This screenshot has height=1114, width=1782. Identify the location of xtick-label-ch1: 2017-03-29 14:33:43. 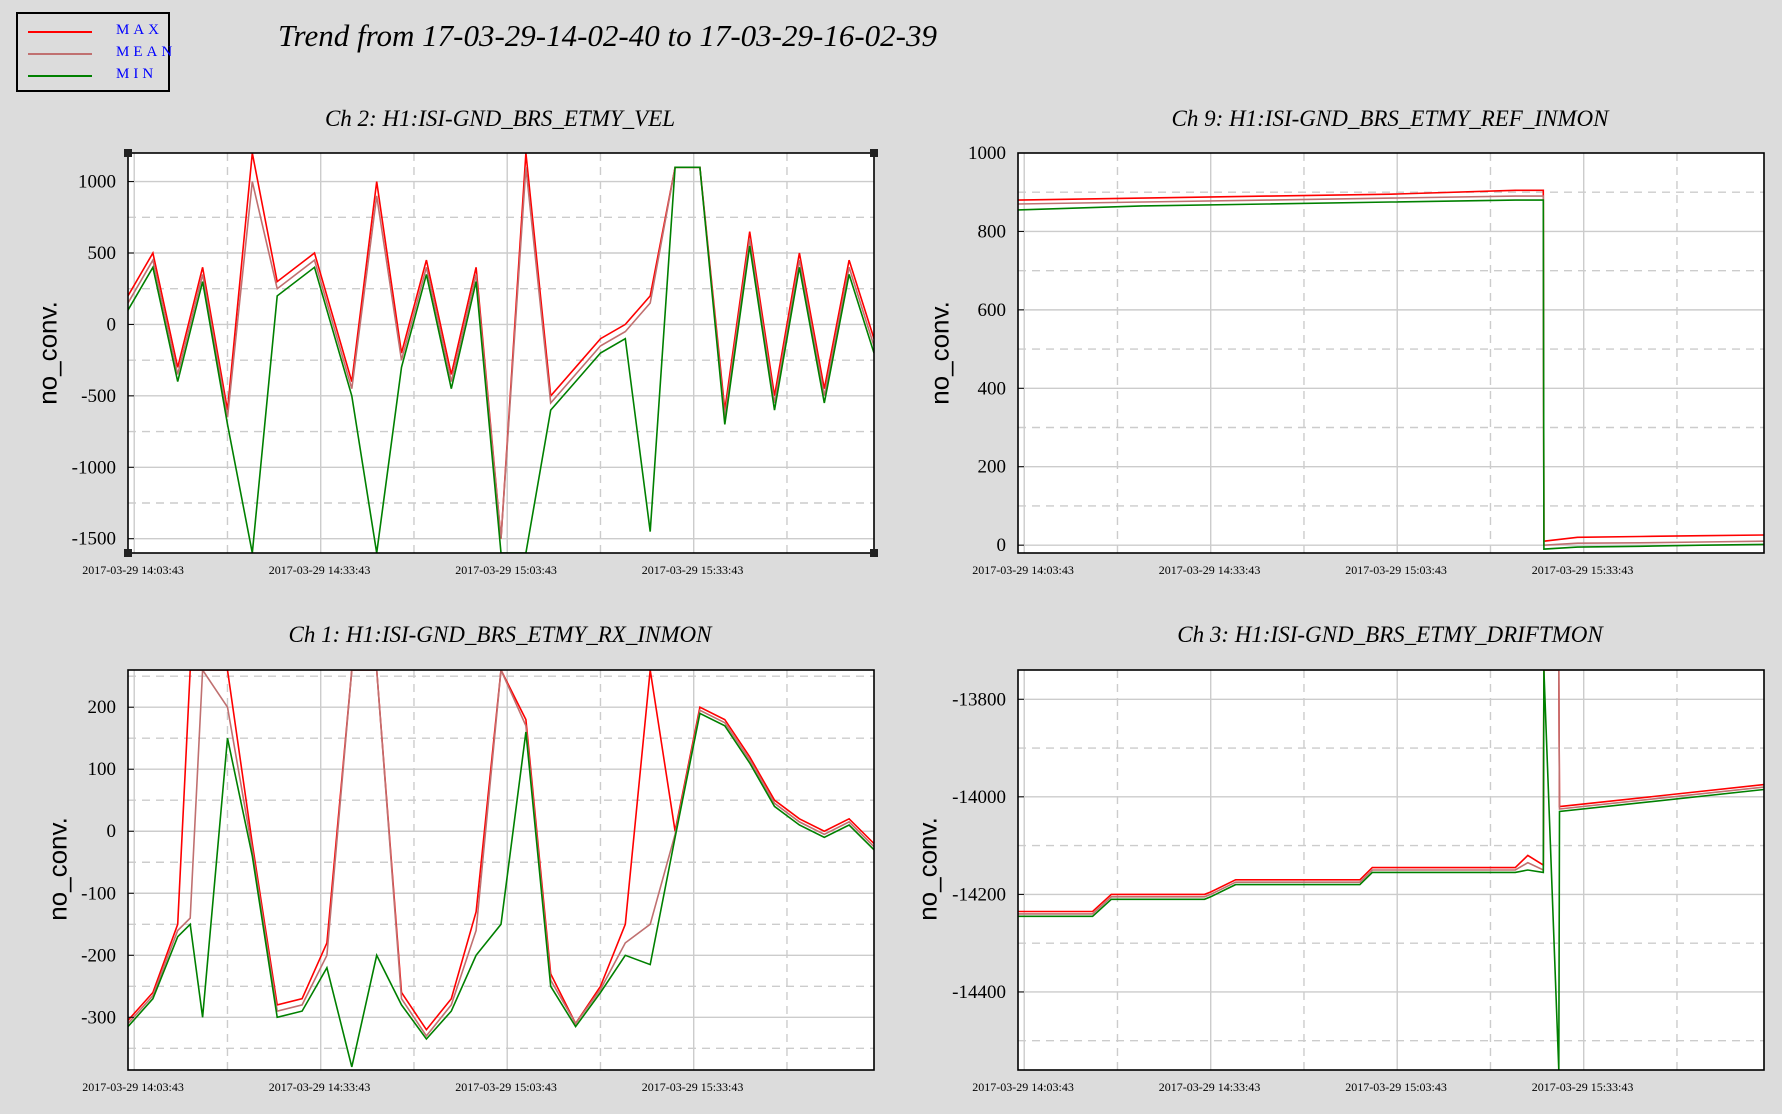
(320, 1087).